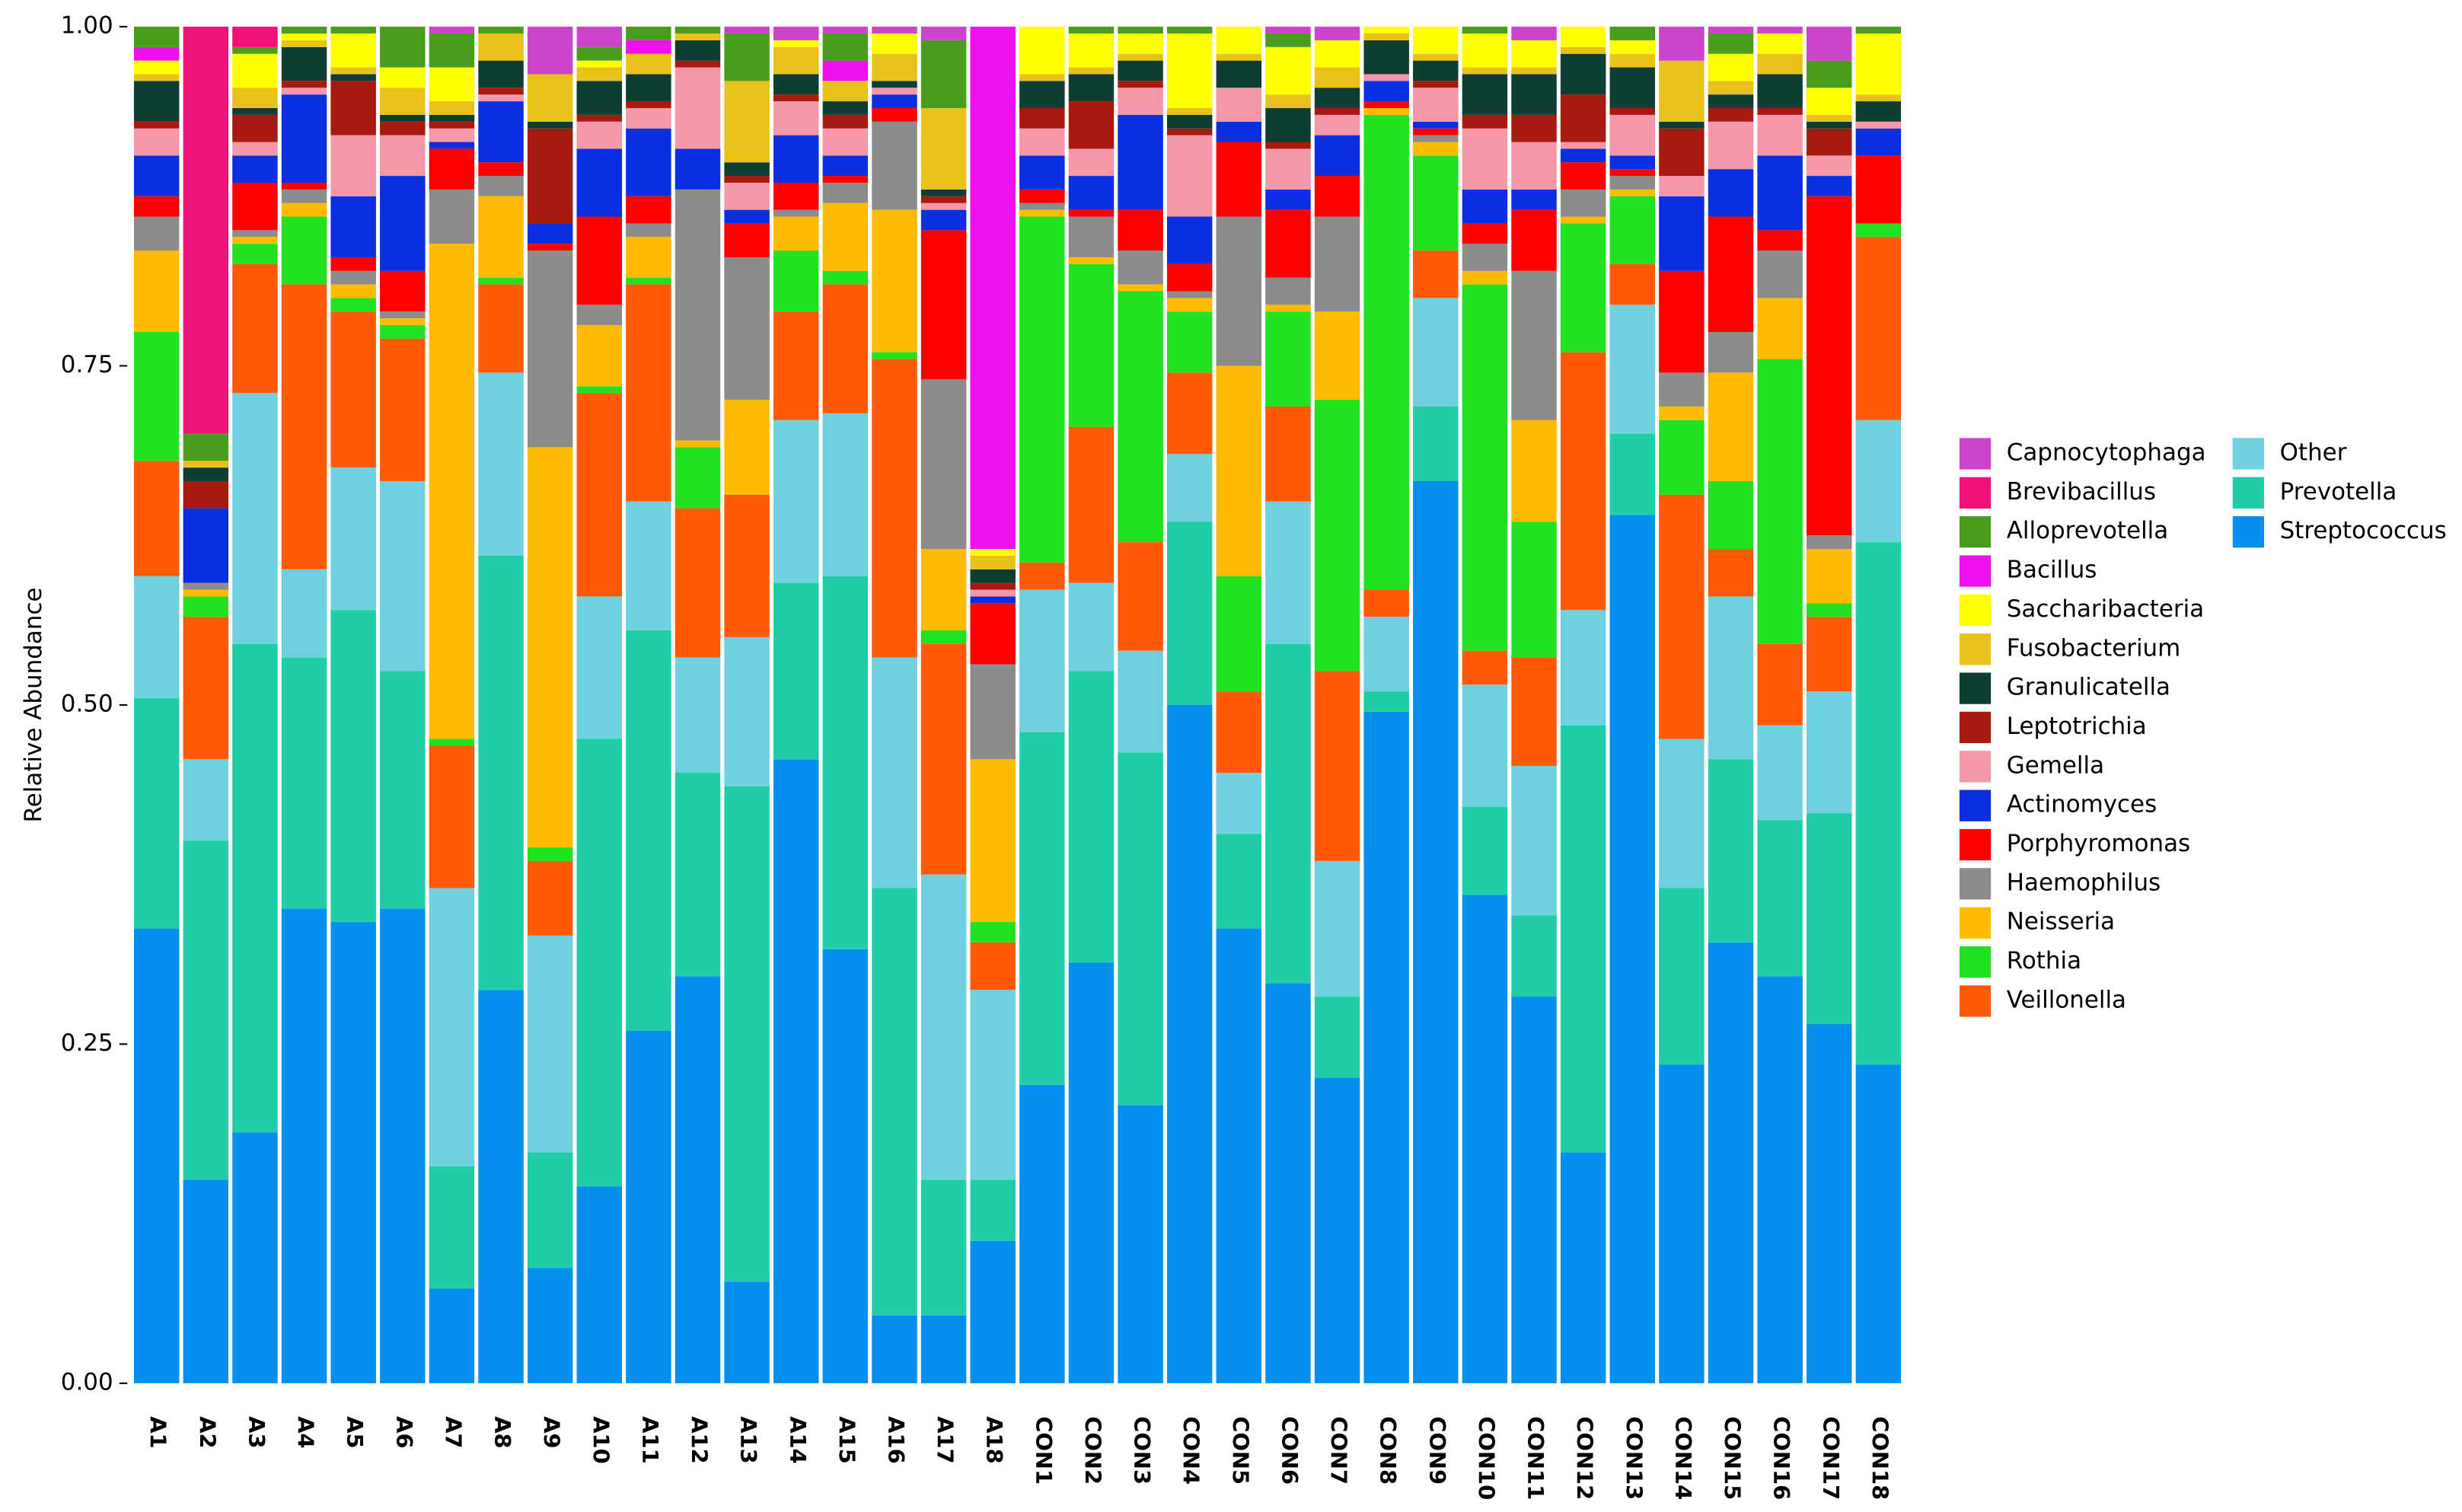 Image resolution: width=2462 pixels, height=1512 pixels. Describe the element at coordinates (502, 1432) in the screenshot. I see `x-tick-label: A8` at that location.